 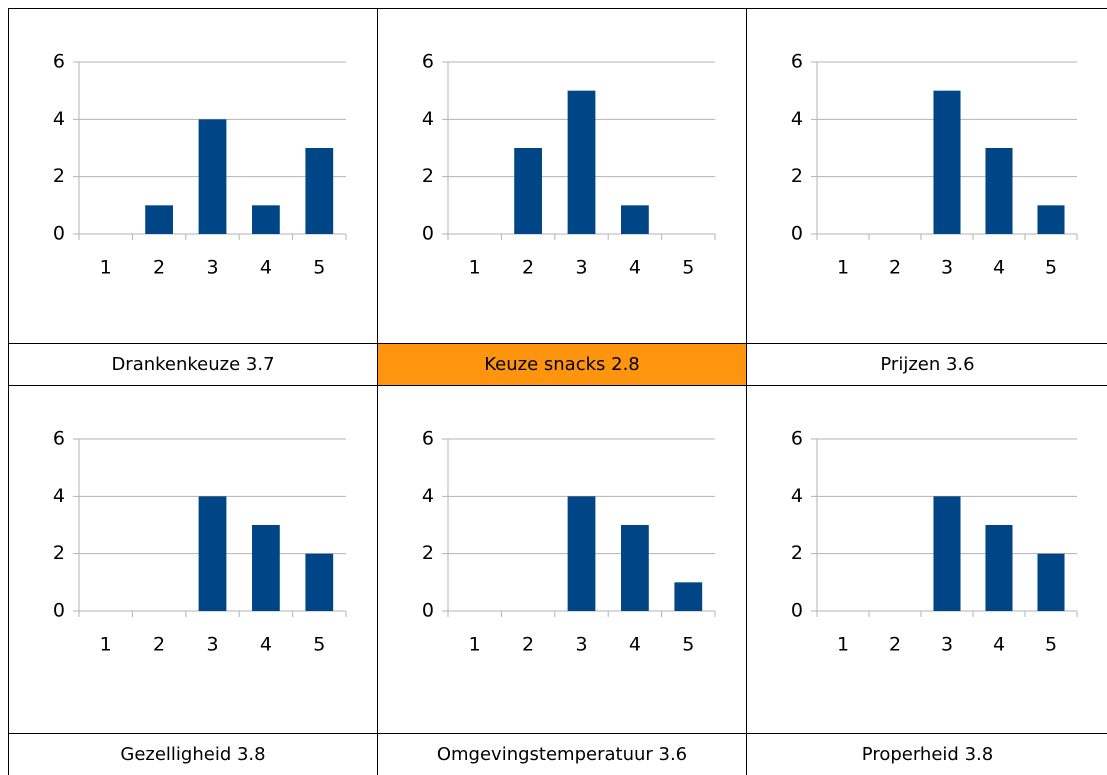 I want to click on chart-caption: Gezelligheid 3.8, so click(x=192, y=754).